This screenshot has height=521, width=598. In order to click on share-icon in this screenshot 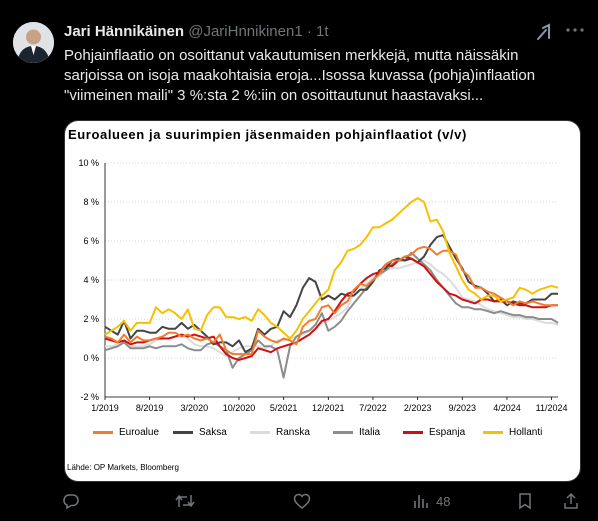, I will do `click(571, 501)`.